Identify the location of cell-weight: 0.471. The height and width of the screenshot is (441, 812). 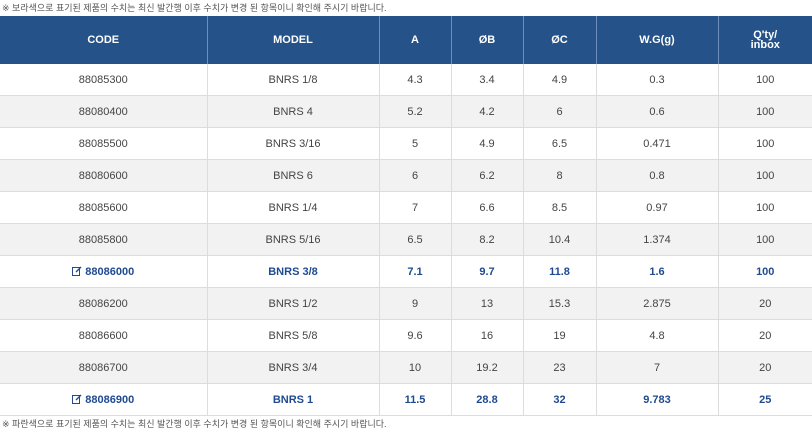
(656, 143).